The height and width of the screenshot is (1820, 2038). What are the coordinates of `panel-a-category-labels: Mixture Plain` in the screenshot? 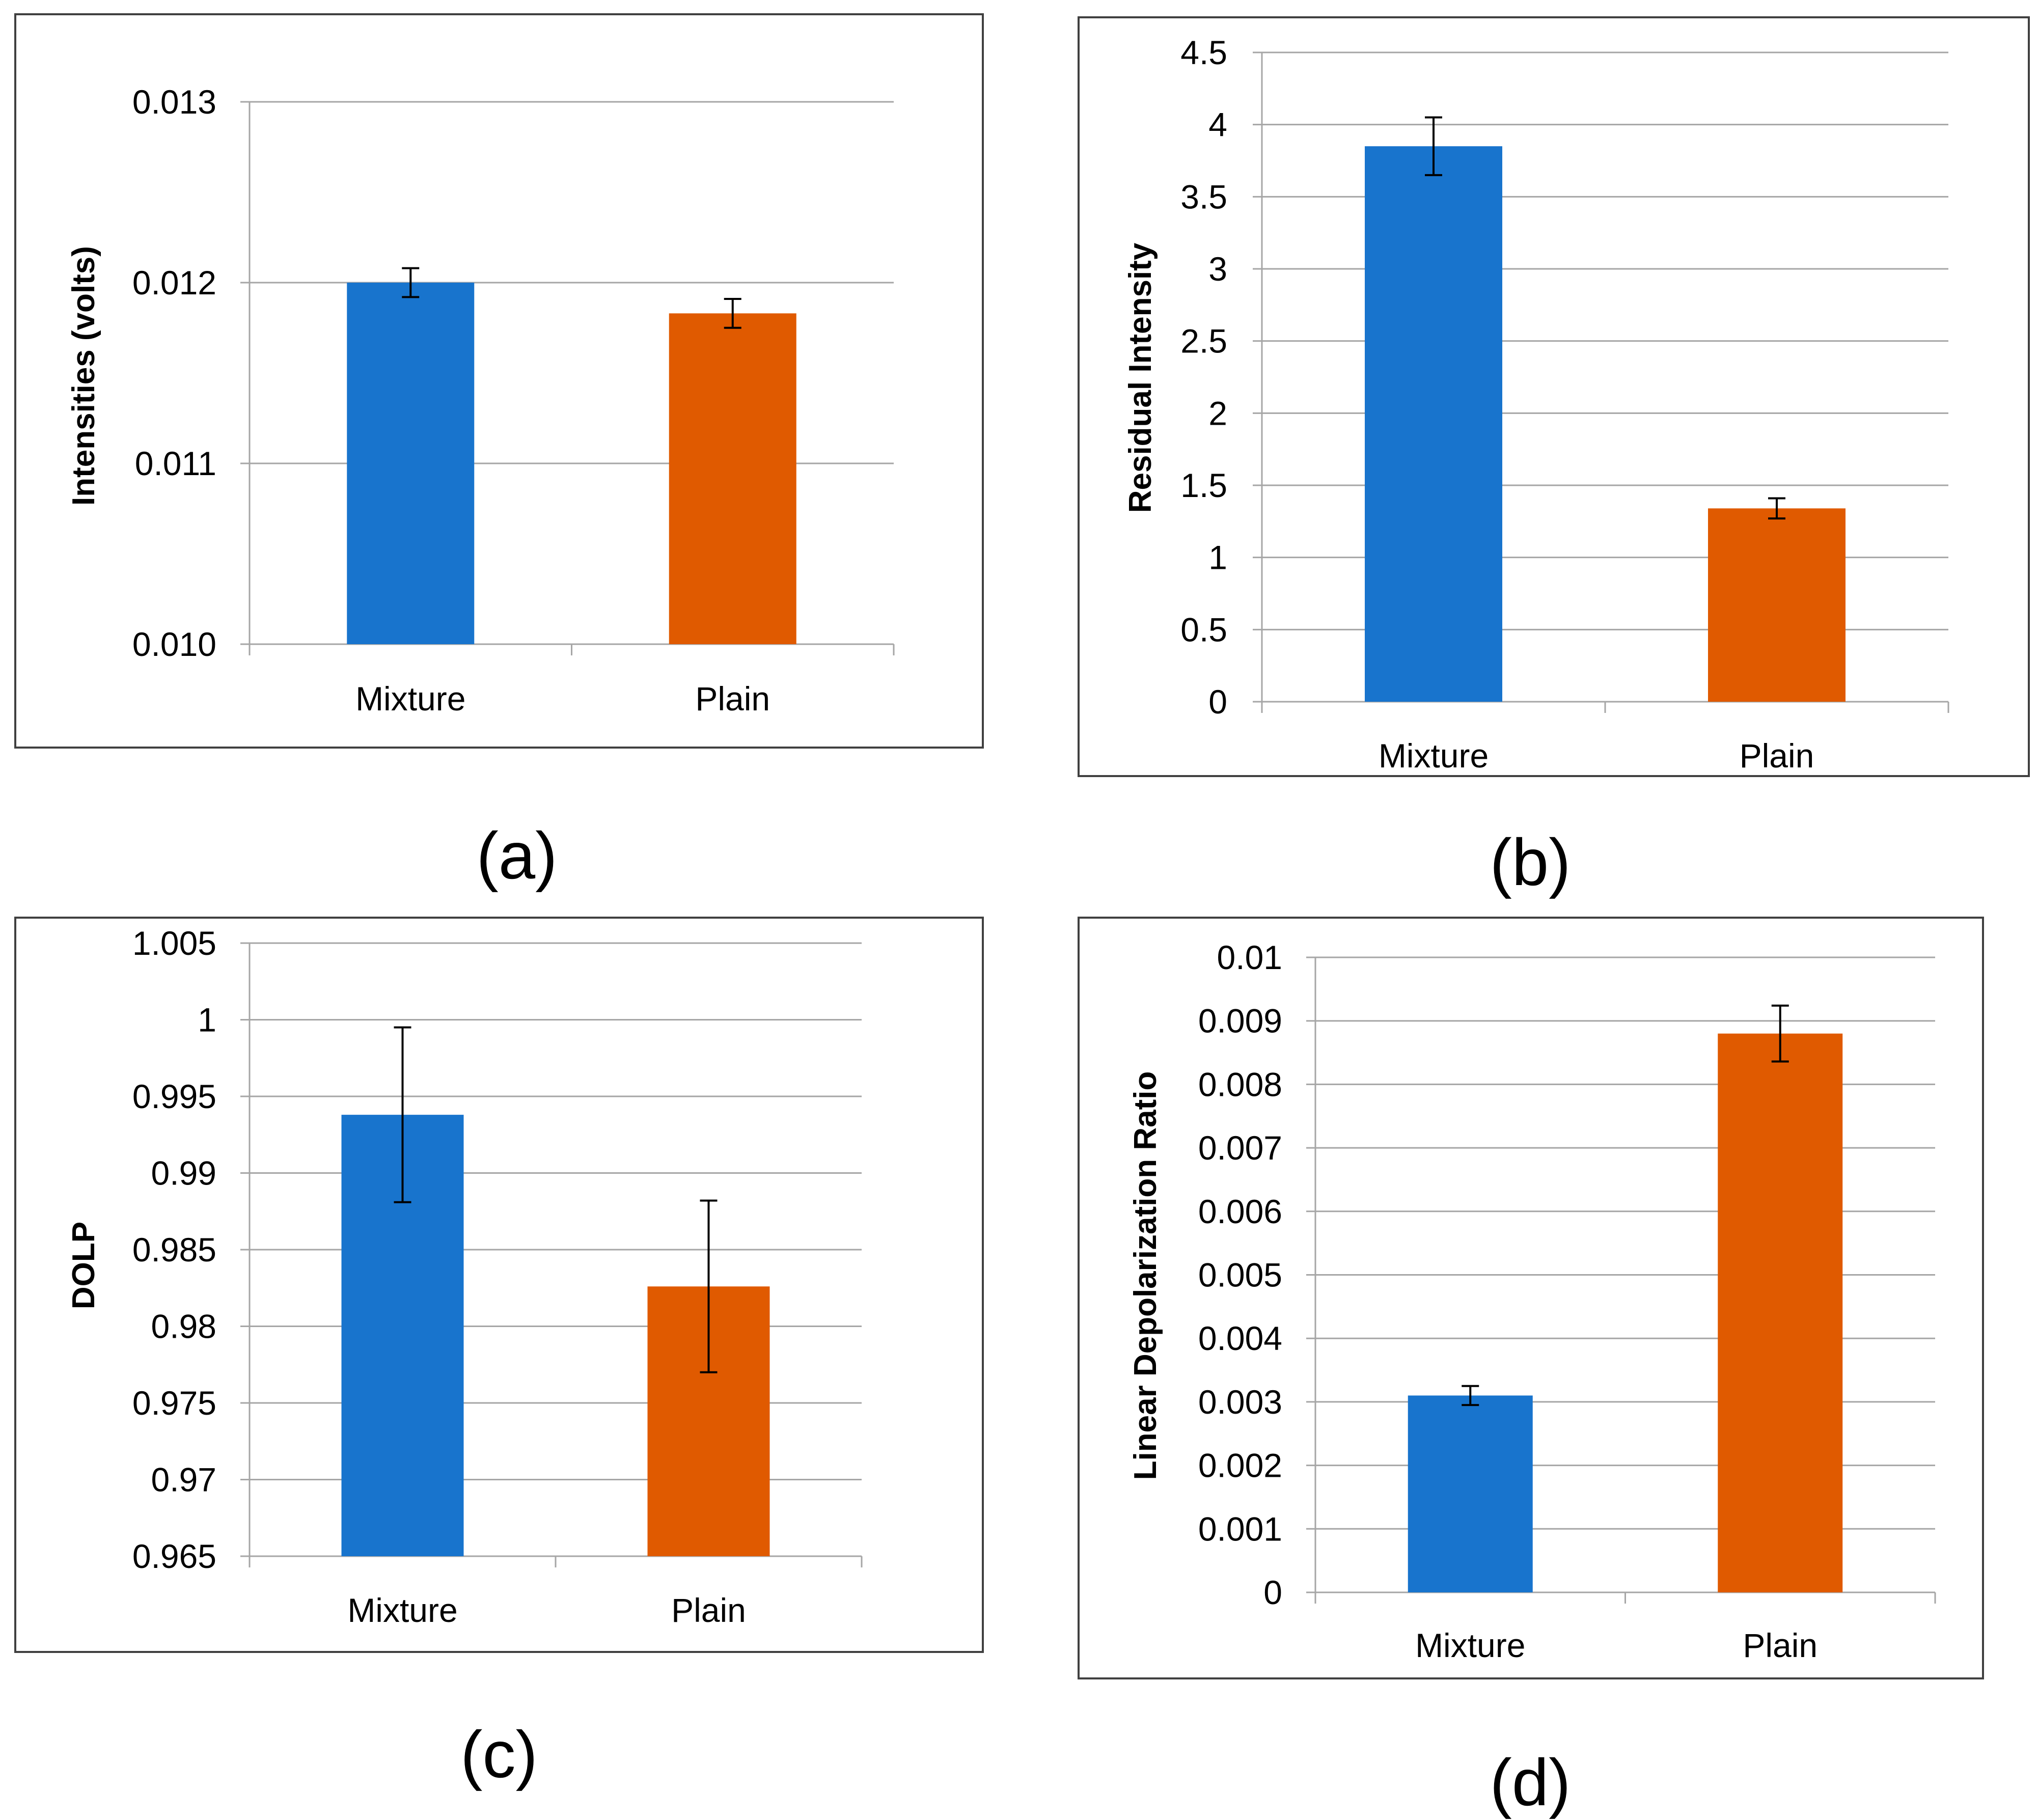 It's located at (562, 699).